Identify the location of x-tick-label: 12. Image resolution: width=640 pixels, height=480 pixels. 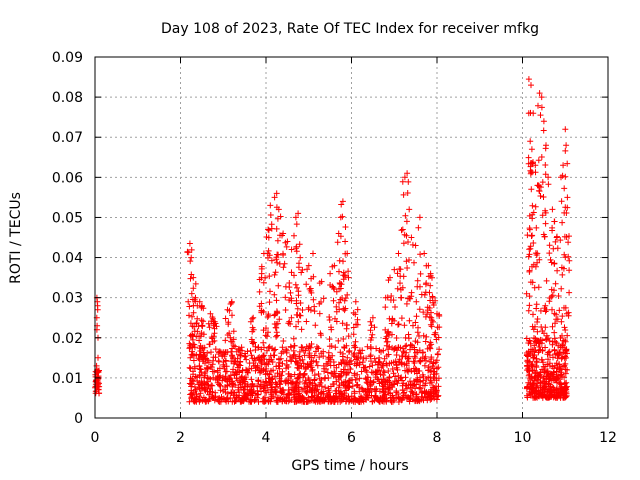
(608, 438).